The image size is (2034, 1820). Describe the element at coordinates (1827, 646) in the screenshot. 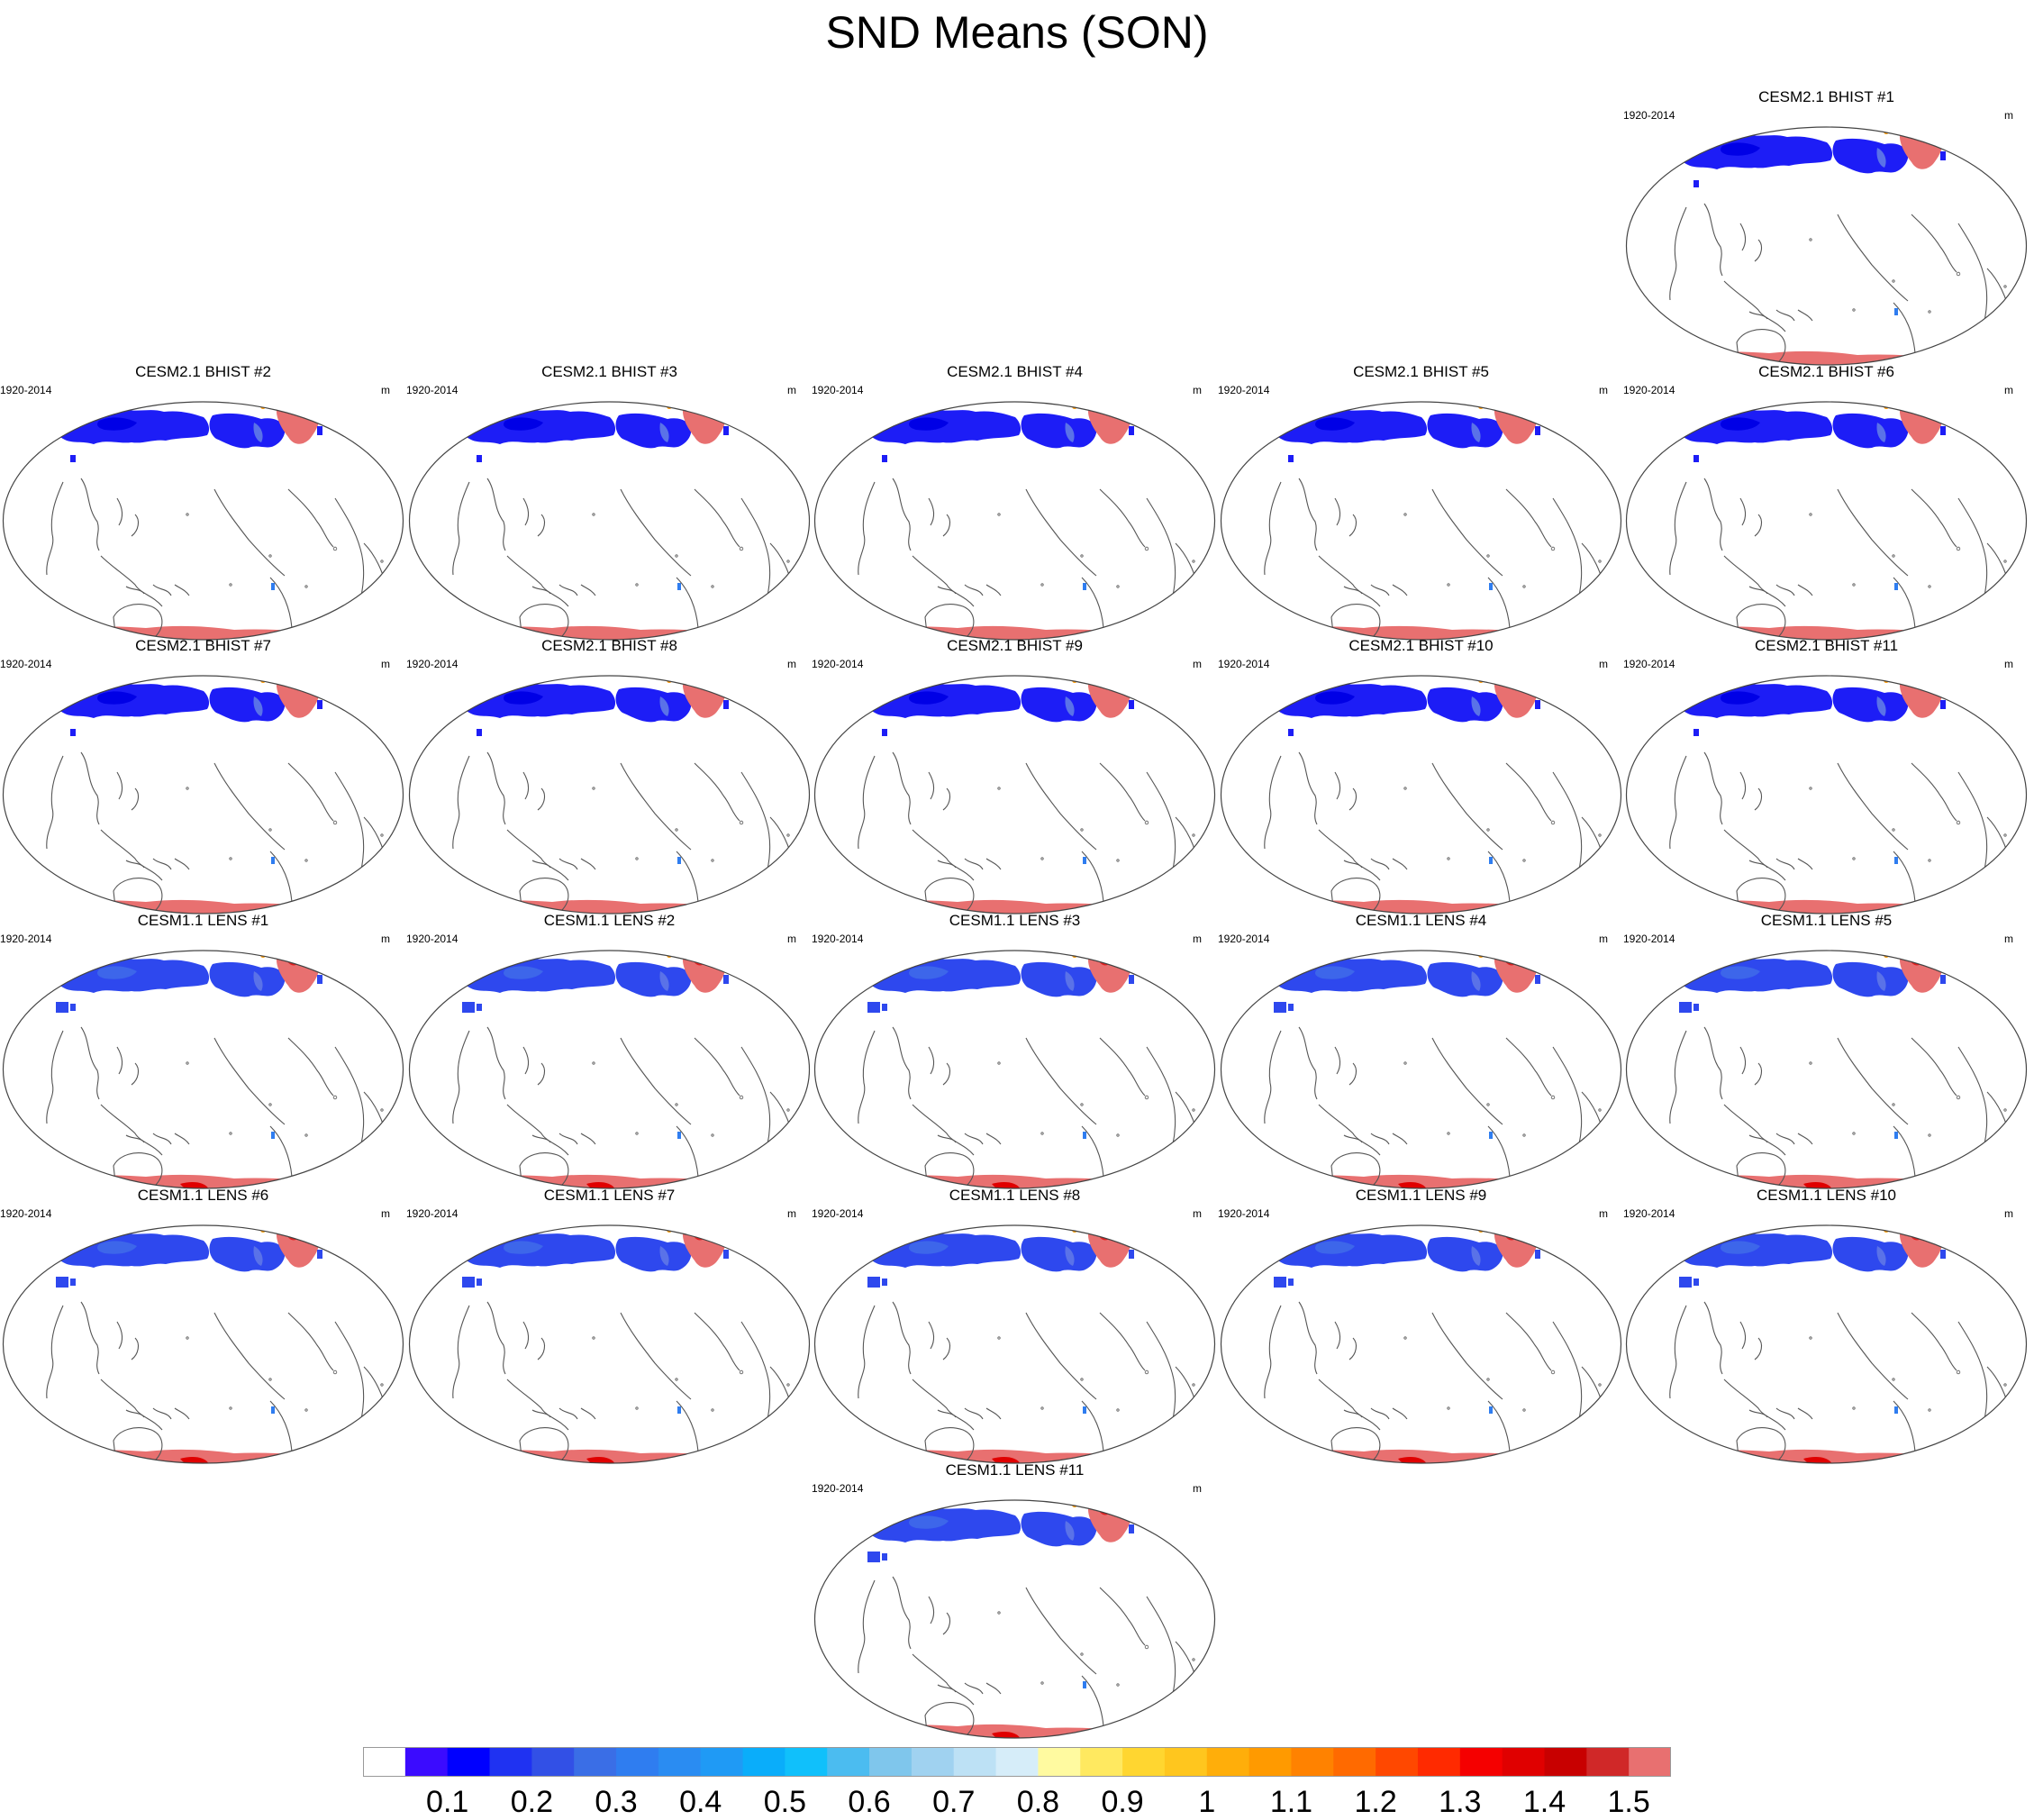

I see `panel-title: CESM2.1 BHIST #11` at that location.